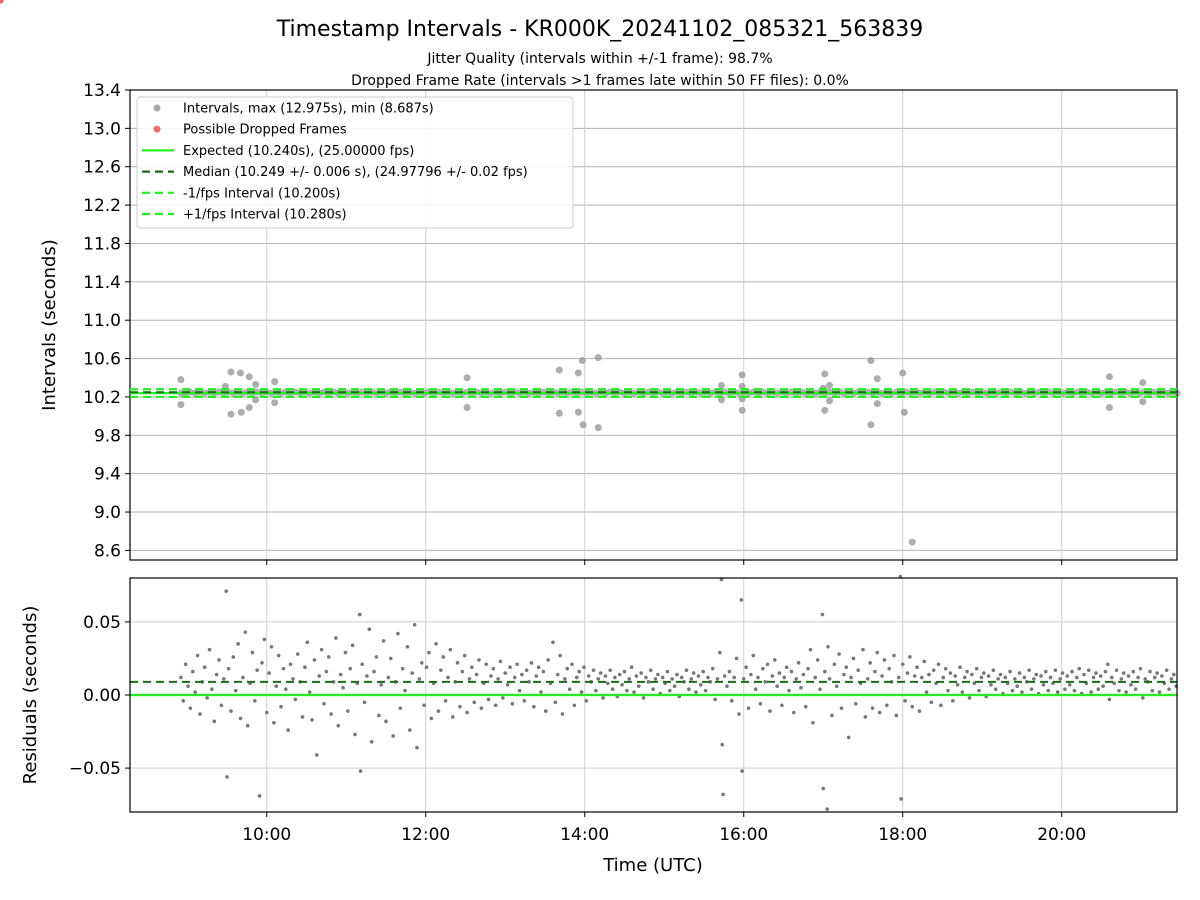  What do you see at coordinates (102, 623) in the screenshot?
I see `residuals-y-tick-label: 0.05` at bounding box center [102, 623].